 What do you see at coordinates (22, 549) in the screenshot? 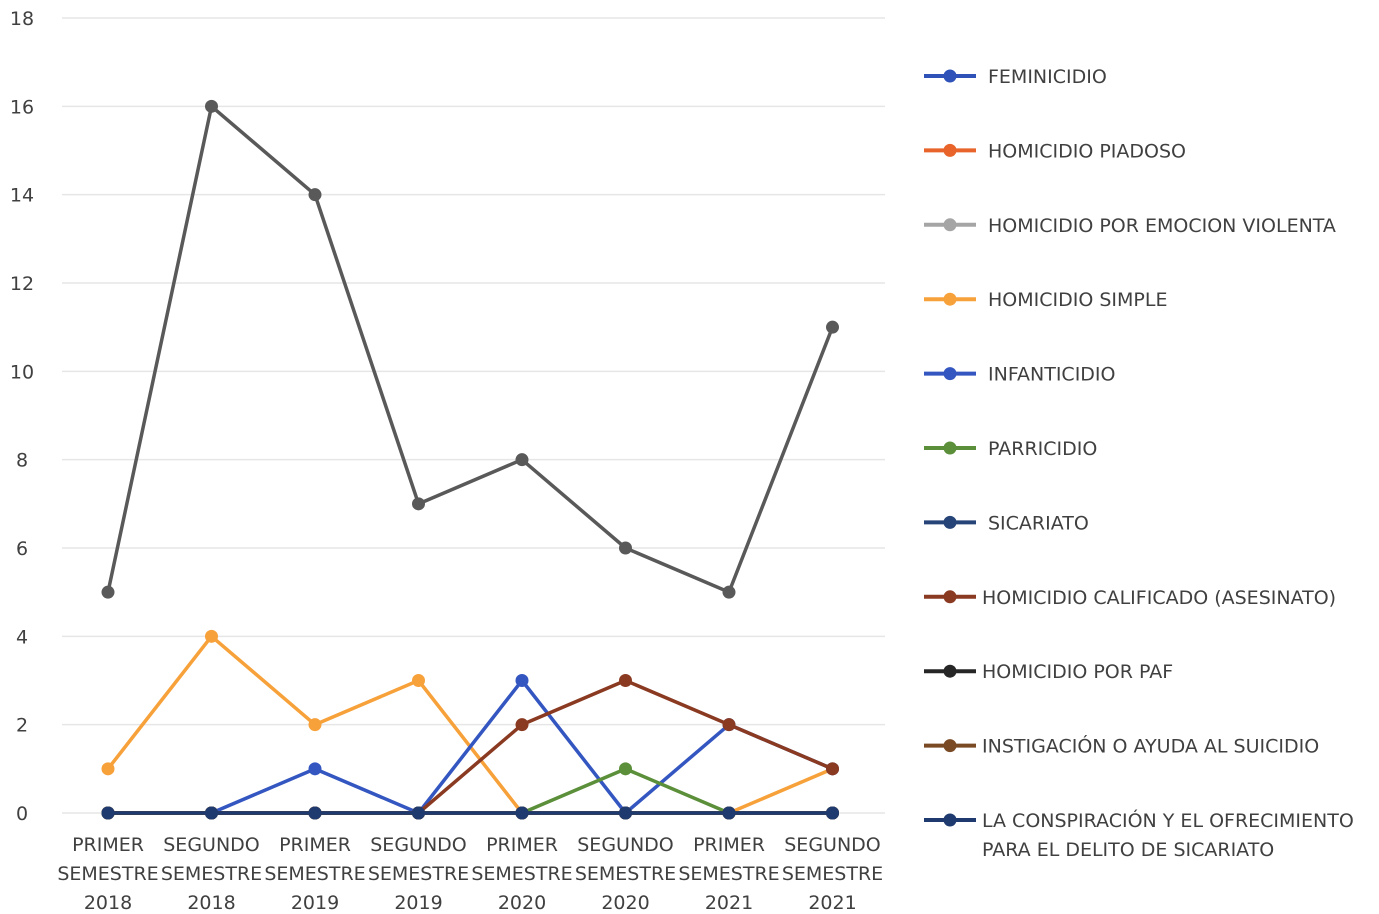
I see `y-tick-label: 6` at bounding box center [22, 549].